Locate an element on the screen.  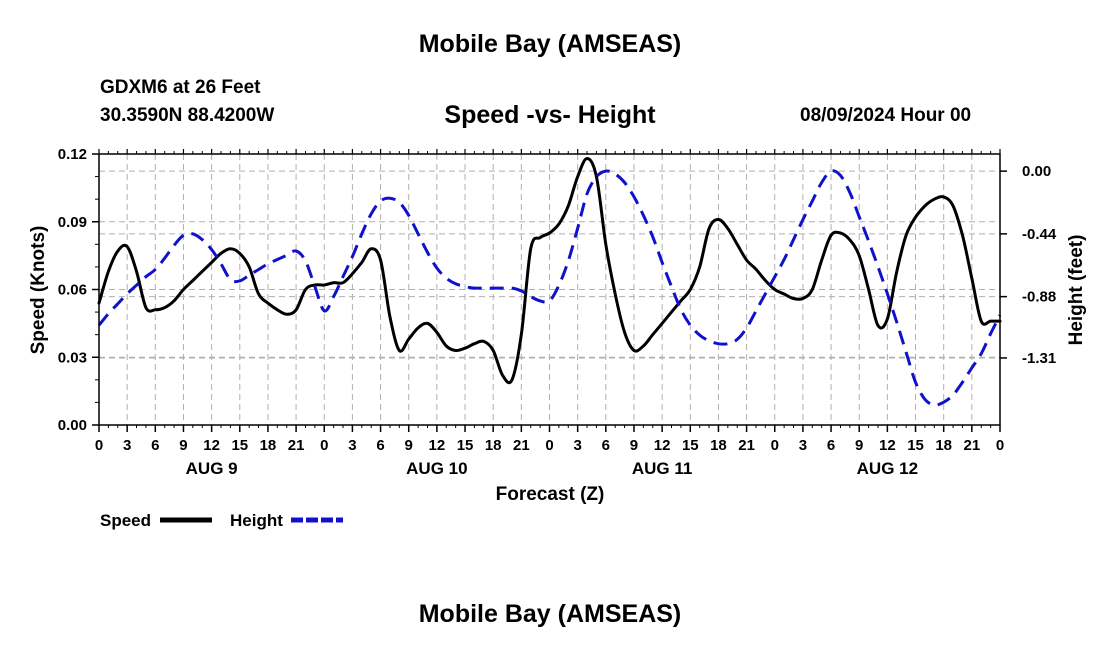
y-axis-title: Speed (Knots) is located at coordinates (38, 290).